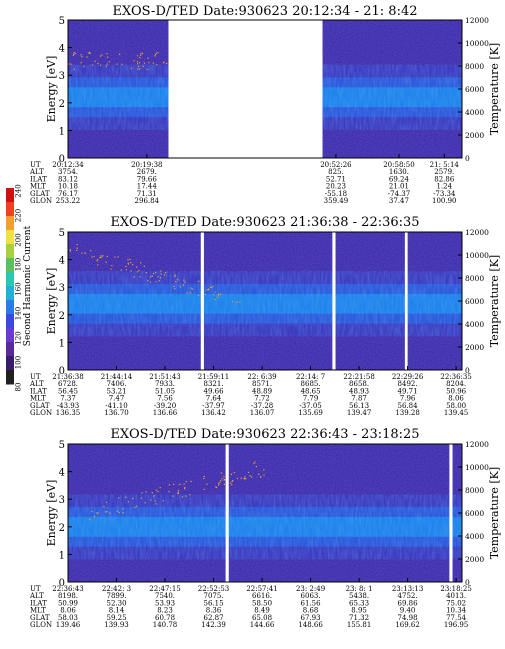 Image resolution: width=505 pixels, height=649 pixels. What do you see at coordinates (116, 603) in the screenshot?
I see `orbit-value-ilat: 52.30` at bounding box center [116, 603].